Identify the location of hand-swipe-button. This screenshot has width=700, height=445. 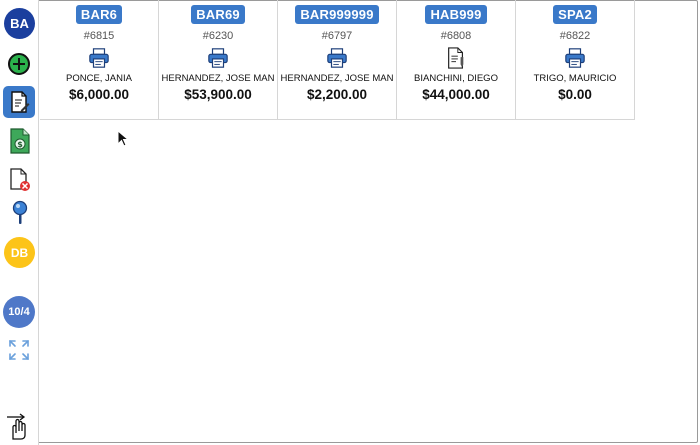
(19, 427).